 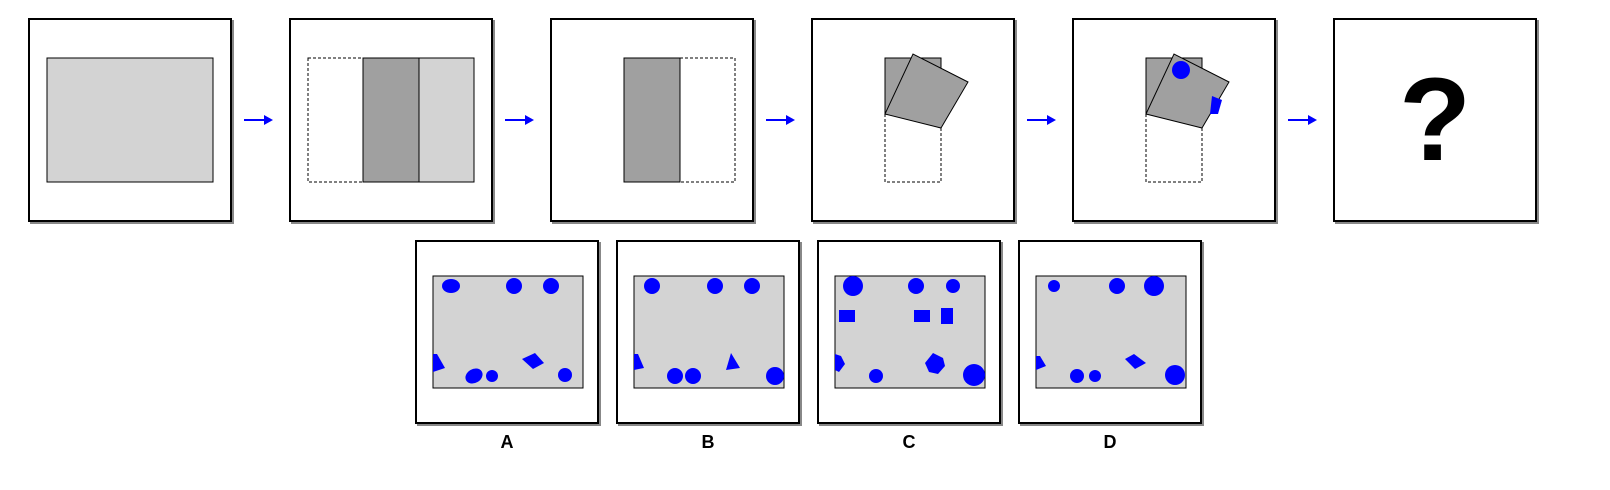 I want to click on question-mark: ?, so click(x=1435, y=120).